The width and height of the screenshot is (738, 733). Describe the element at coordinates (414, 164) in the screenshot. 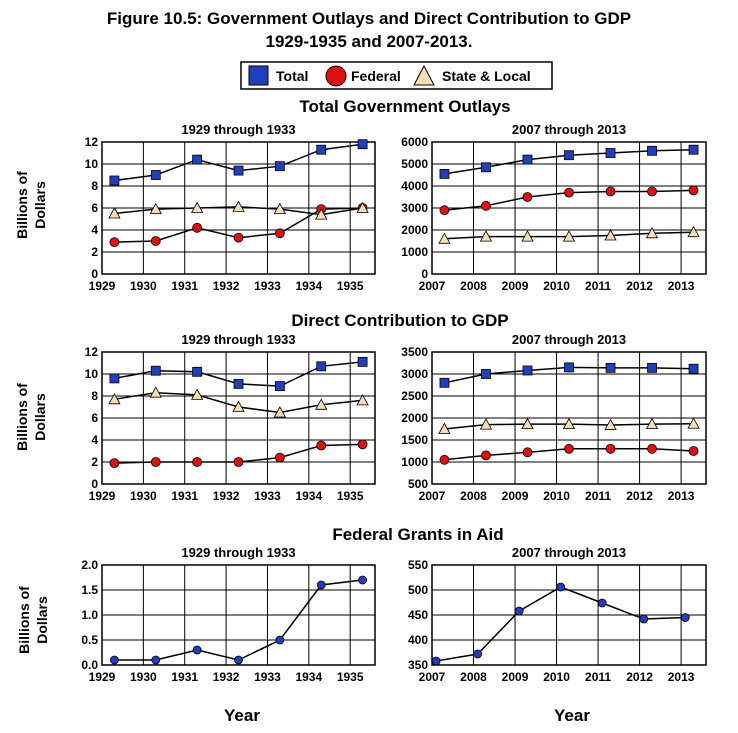

I see `y-tick-label: 5000` at that location.